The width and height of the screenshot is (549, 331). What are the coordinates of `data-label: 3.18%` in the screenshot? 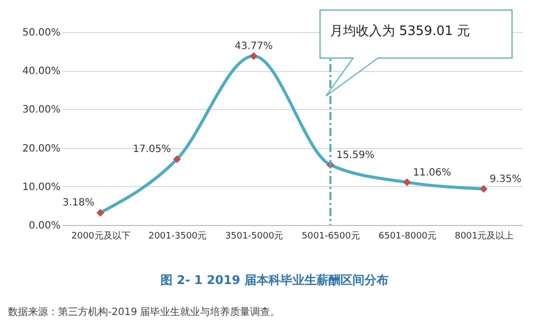 It's located at (78, 203).